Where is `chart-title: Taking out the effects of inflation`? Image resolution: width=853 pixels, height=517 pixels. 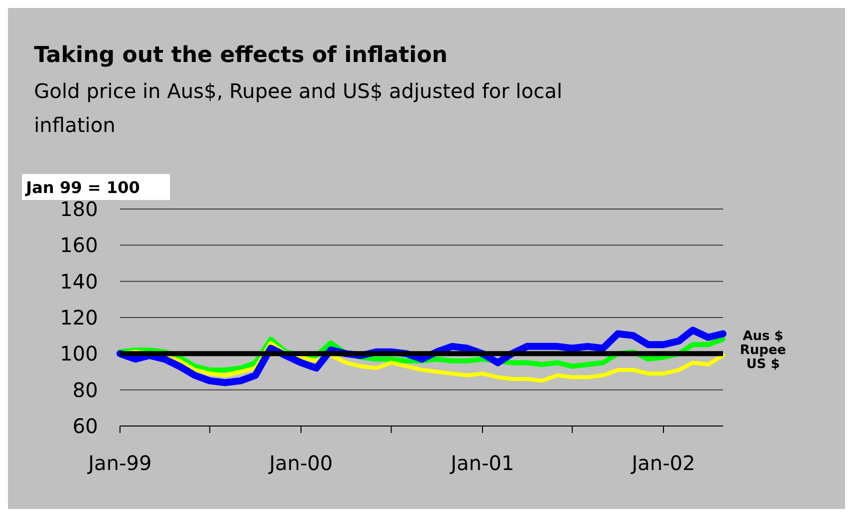
chart-title: Taking out the effects of inflation is located at coordinates (241, 55).